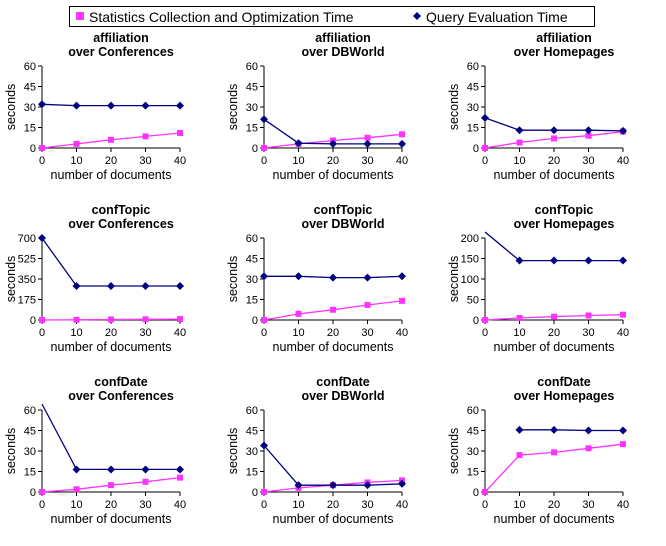  What do you see at coordinates (342, 52) in the screenshot?
I see `chart-title: over DBWorld` at bounding box center [342, 52].